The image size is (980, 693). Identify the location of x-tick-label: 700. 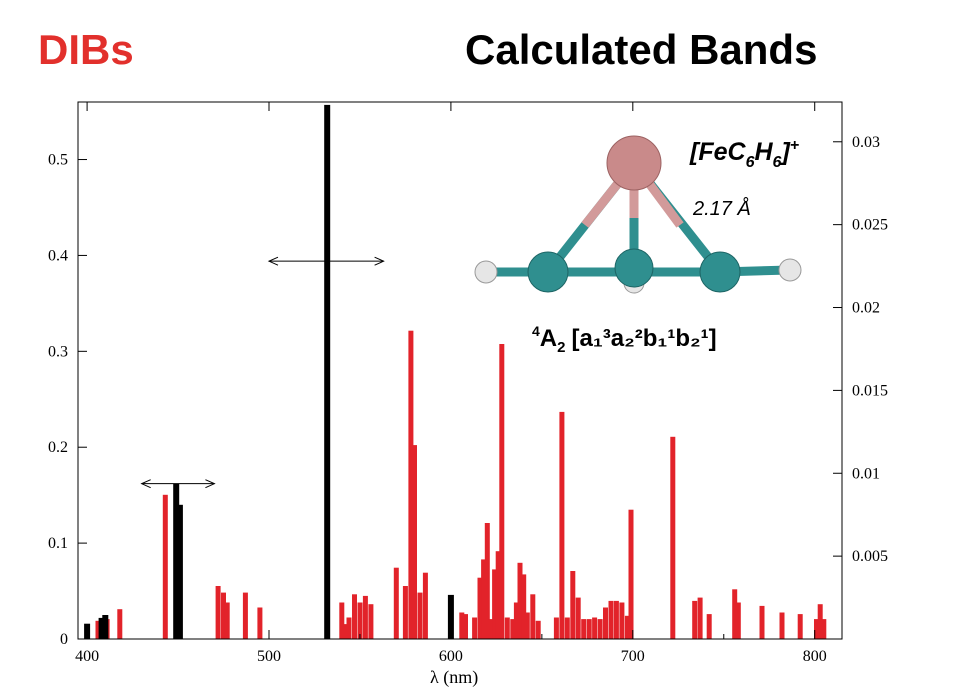
(633, 656).